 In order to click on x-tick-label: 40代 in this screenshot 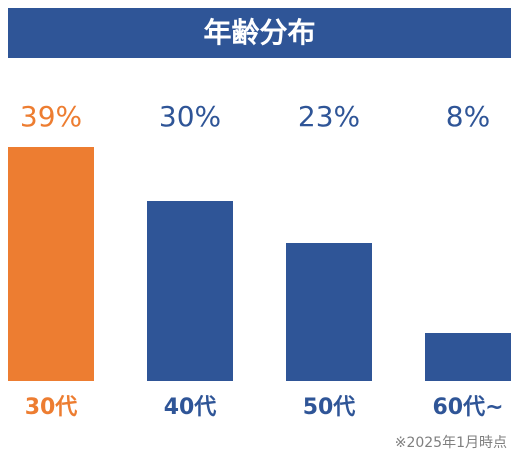, I will do `click(190, 407)`.